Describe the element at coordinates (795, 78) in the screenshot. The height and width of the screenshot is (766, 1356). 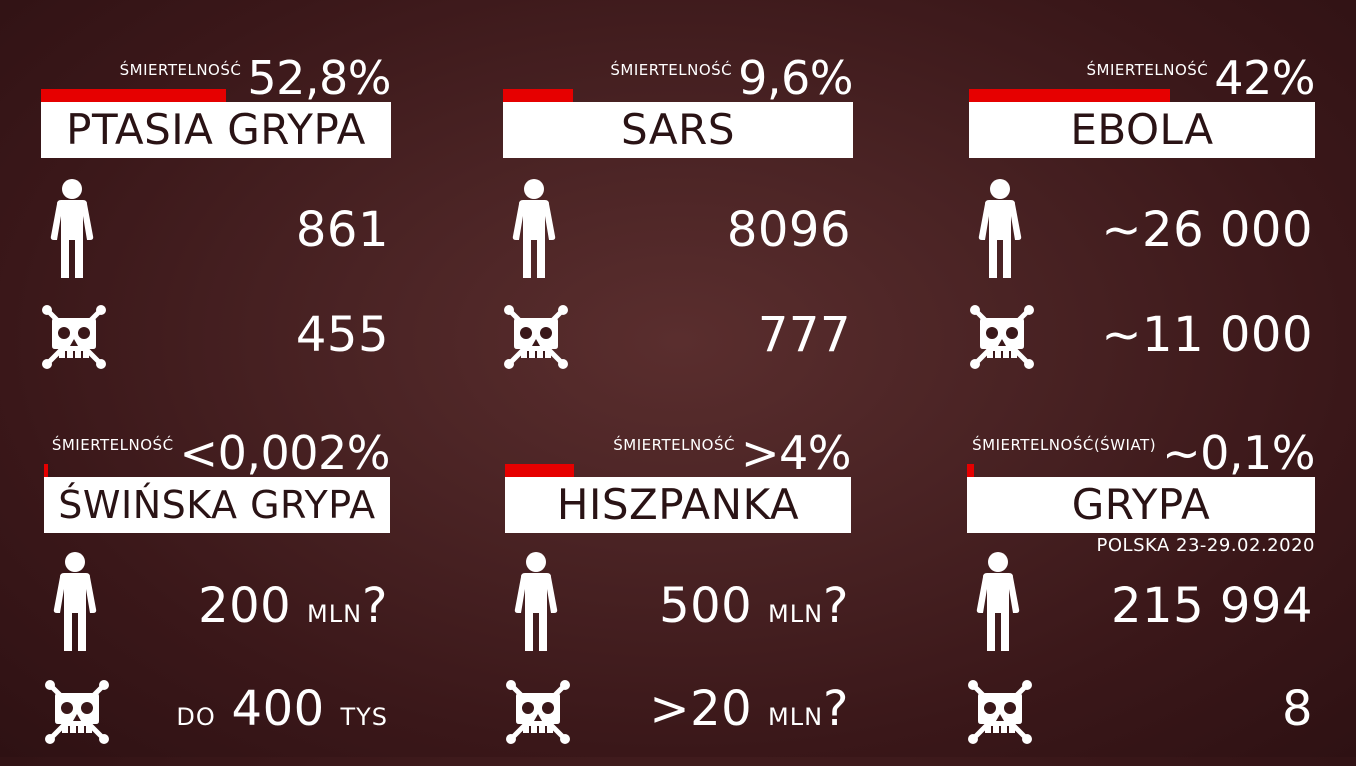
I see `fatality-value: 9,6%` at that location.